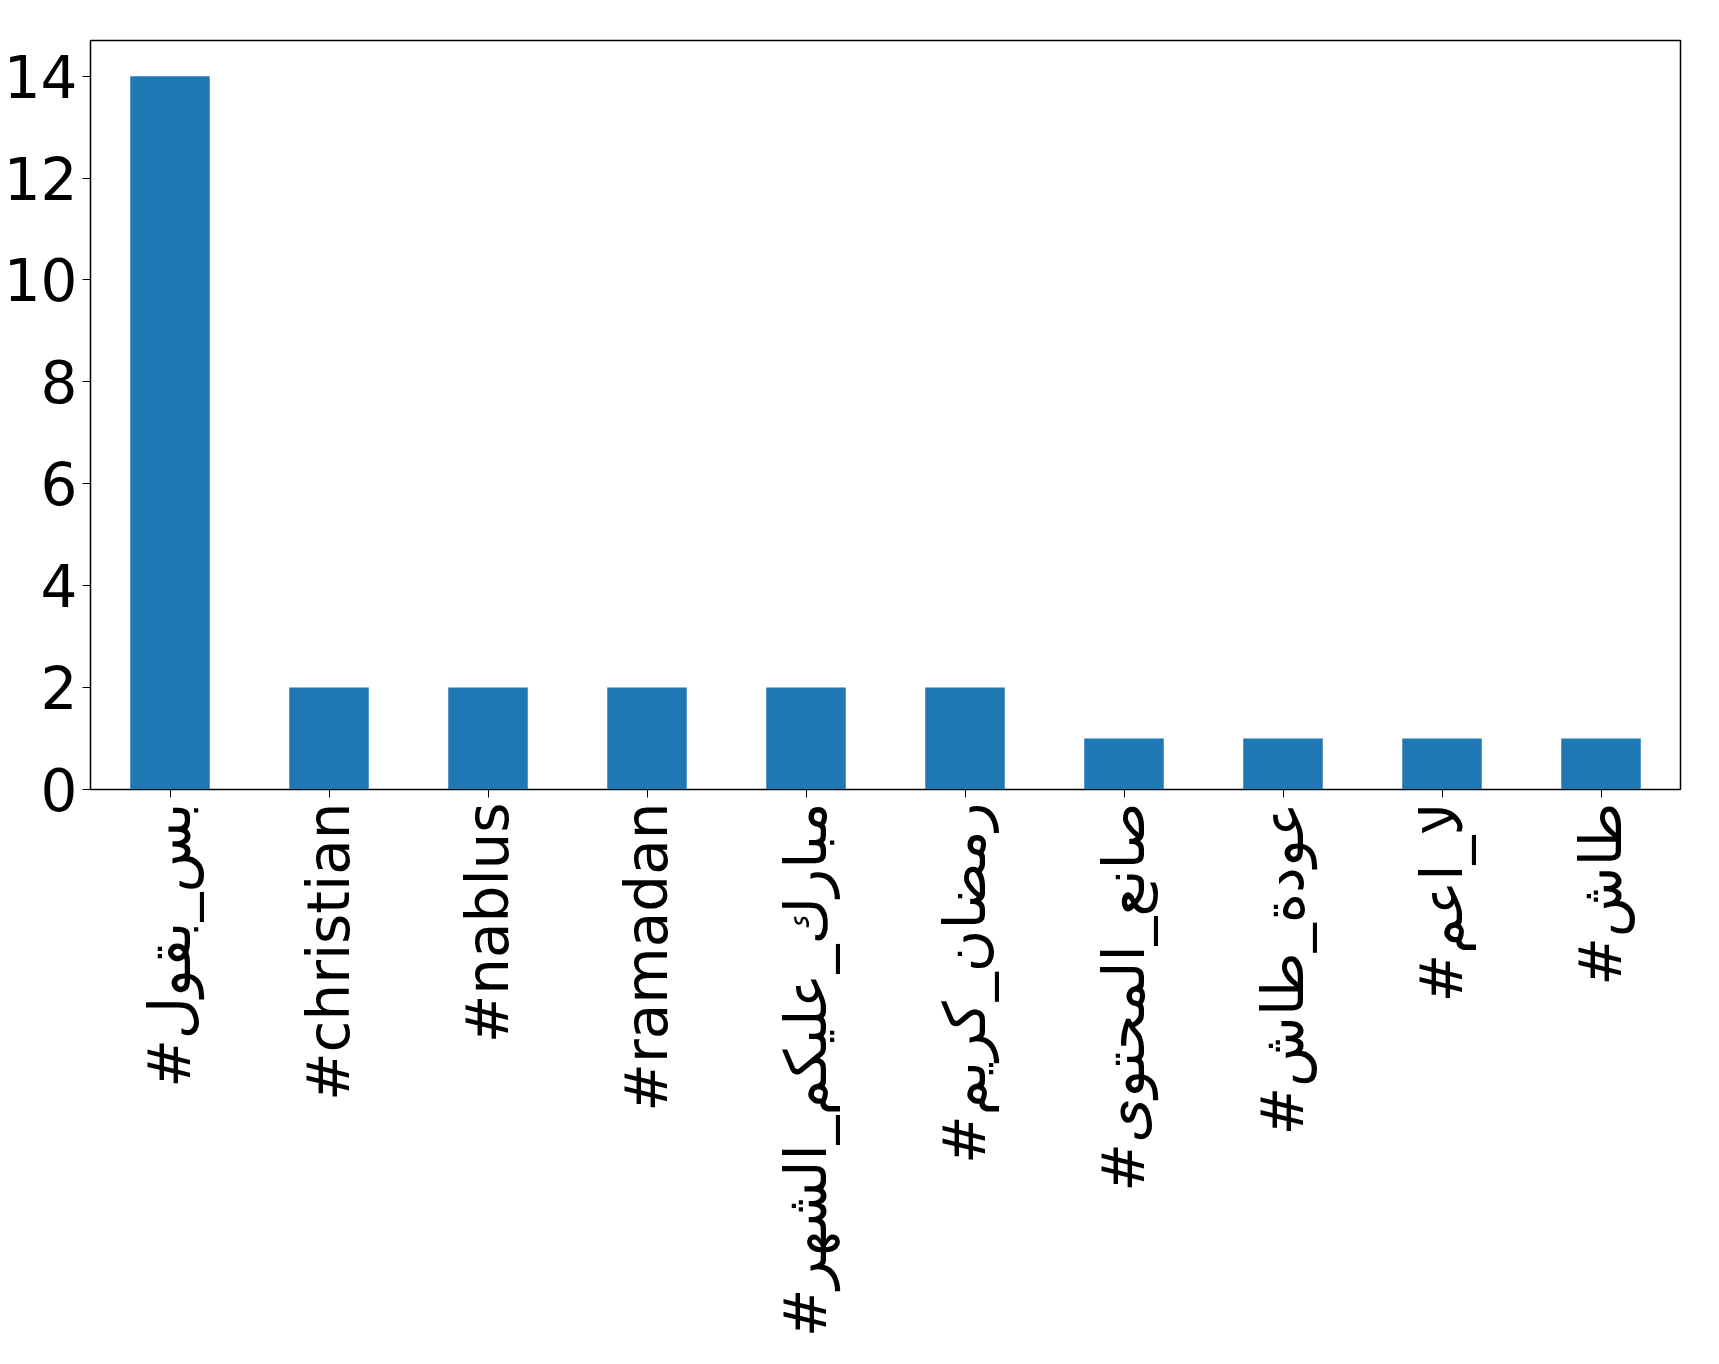 This screenshot has width=1719, height=1364. I want to click on y-tick-label: 0, so click(59, 791).